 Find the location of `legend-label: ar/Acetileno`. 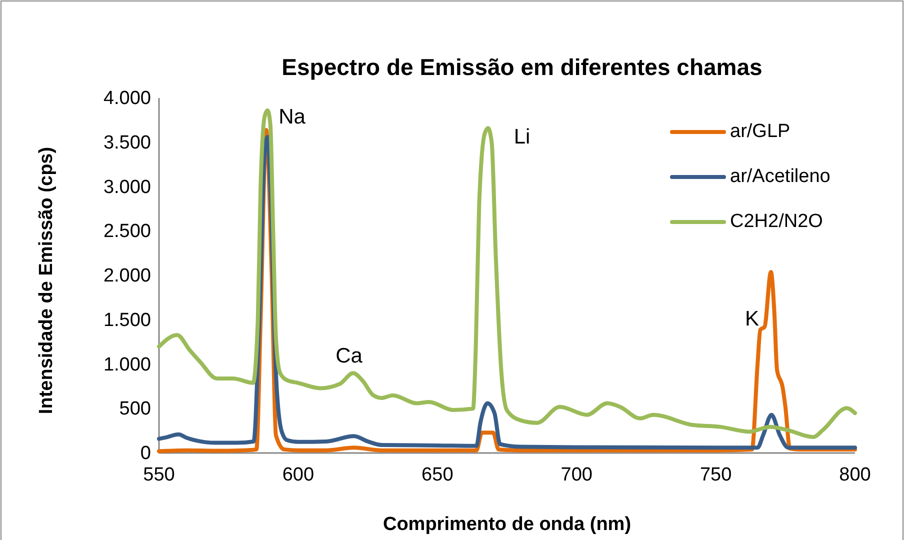

legend-label: ar/Acetileno is located at coordinates (780, 177).